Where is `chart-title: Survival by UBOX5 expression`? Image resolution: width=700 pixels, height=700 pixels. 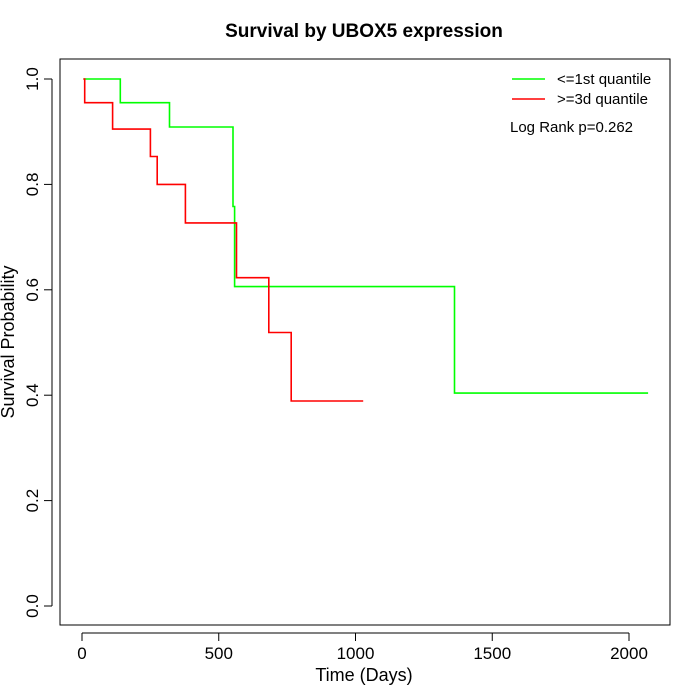
chart-title: Survival by UBOX5 expression is located at coordinates (364, 31).